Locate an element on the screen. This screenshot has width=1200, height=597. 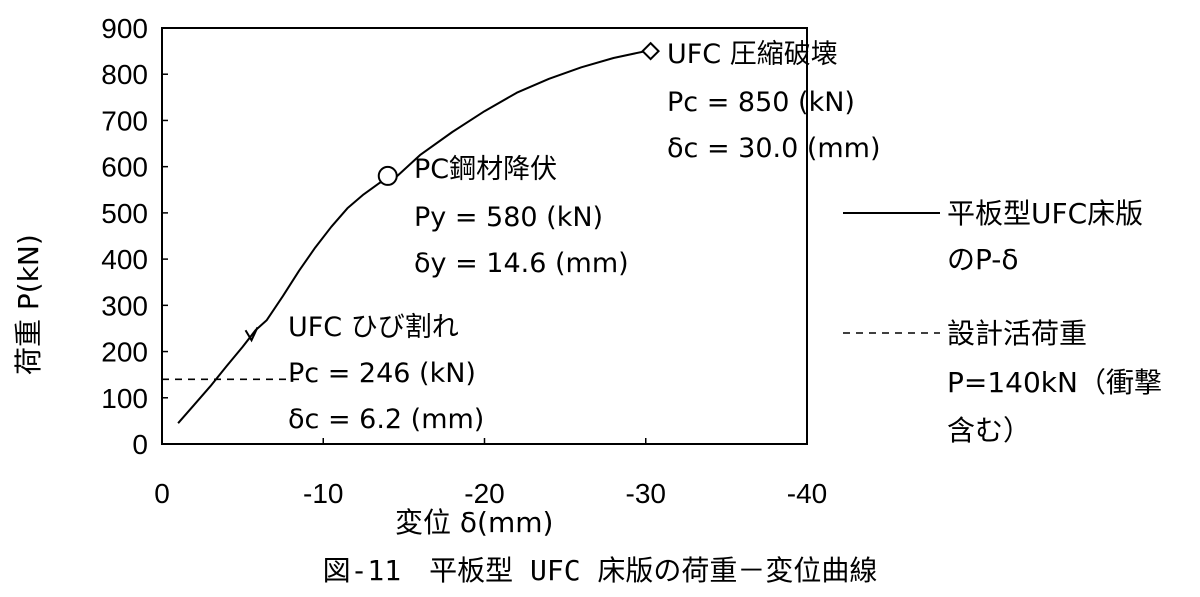
failure-marker is located at coordinates (651, 51).